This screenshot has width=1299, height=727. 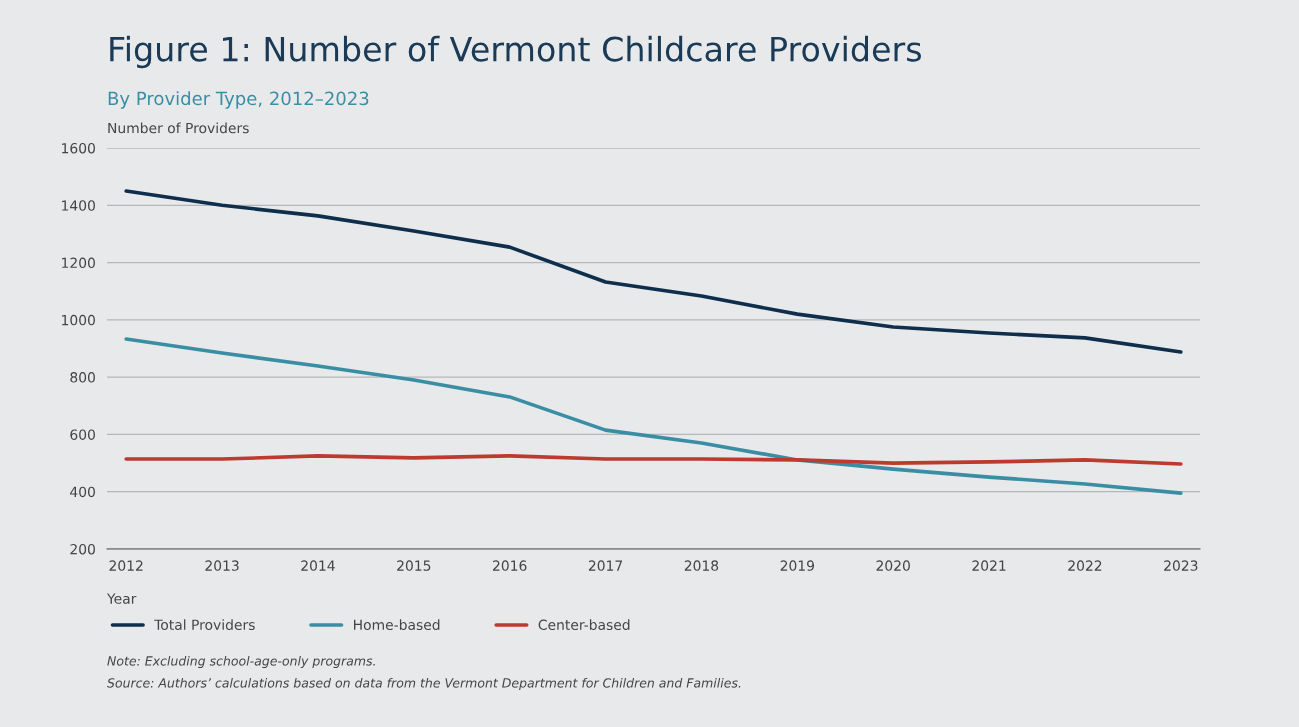 What do you see at coordinates (222, 565) in the screenshot?
I see `x-tick-label: 2013` at bounding box center [222, 565].